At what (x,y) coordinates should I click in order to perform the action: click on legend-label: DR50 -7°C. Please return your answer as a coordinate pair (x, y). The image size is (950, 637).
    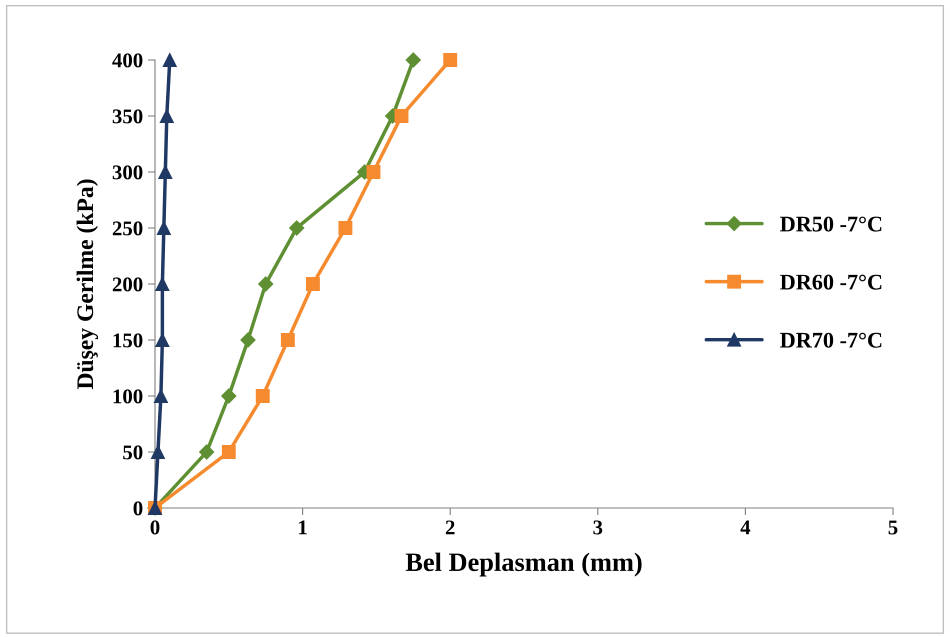
    Looking at the image, I should click on (831, 224).